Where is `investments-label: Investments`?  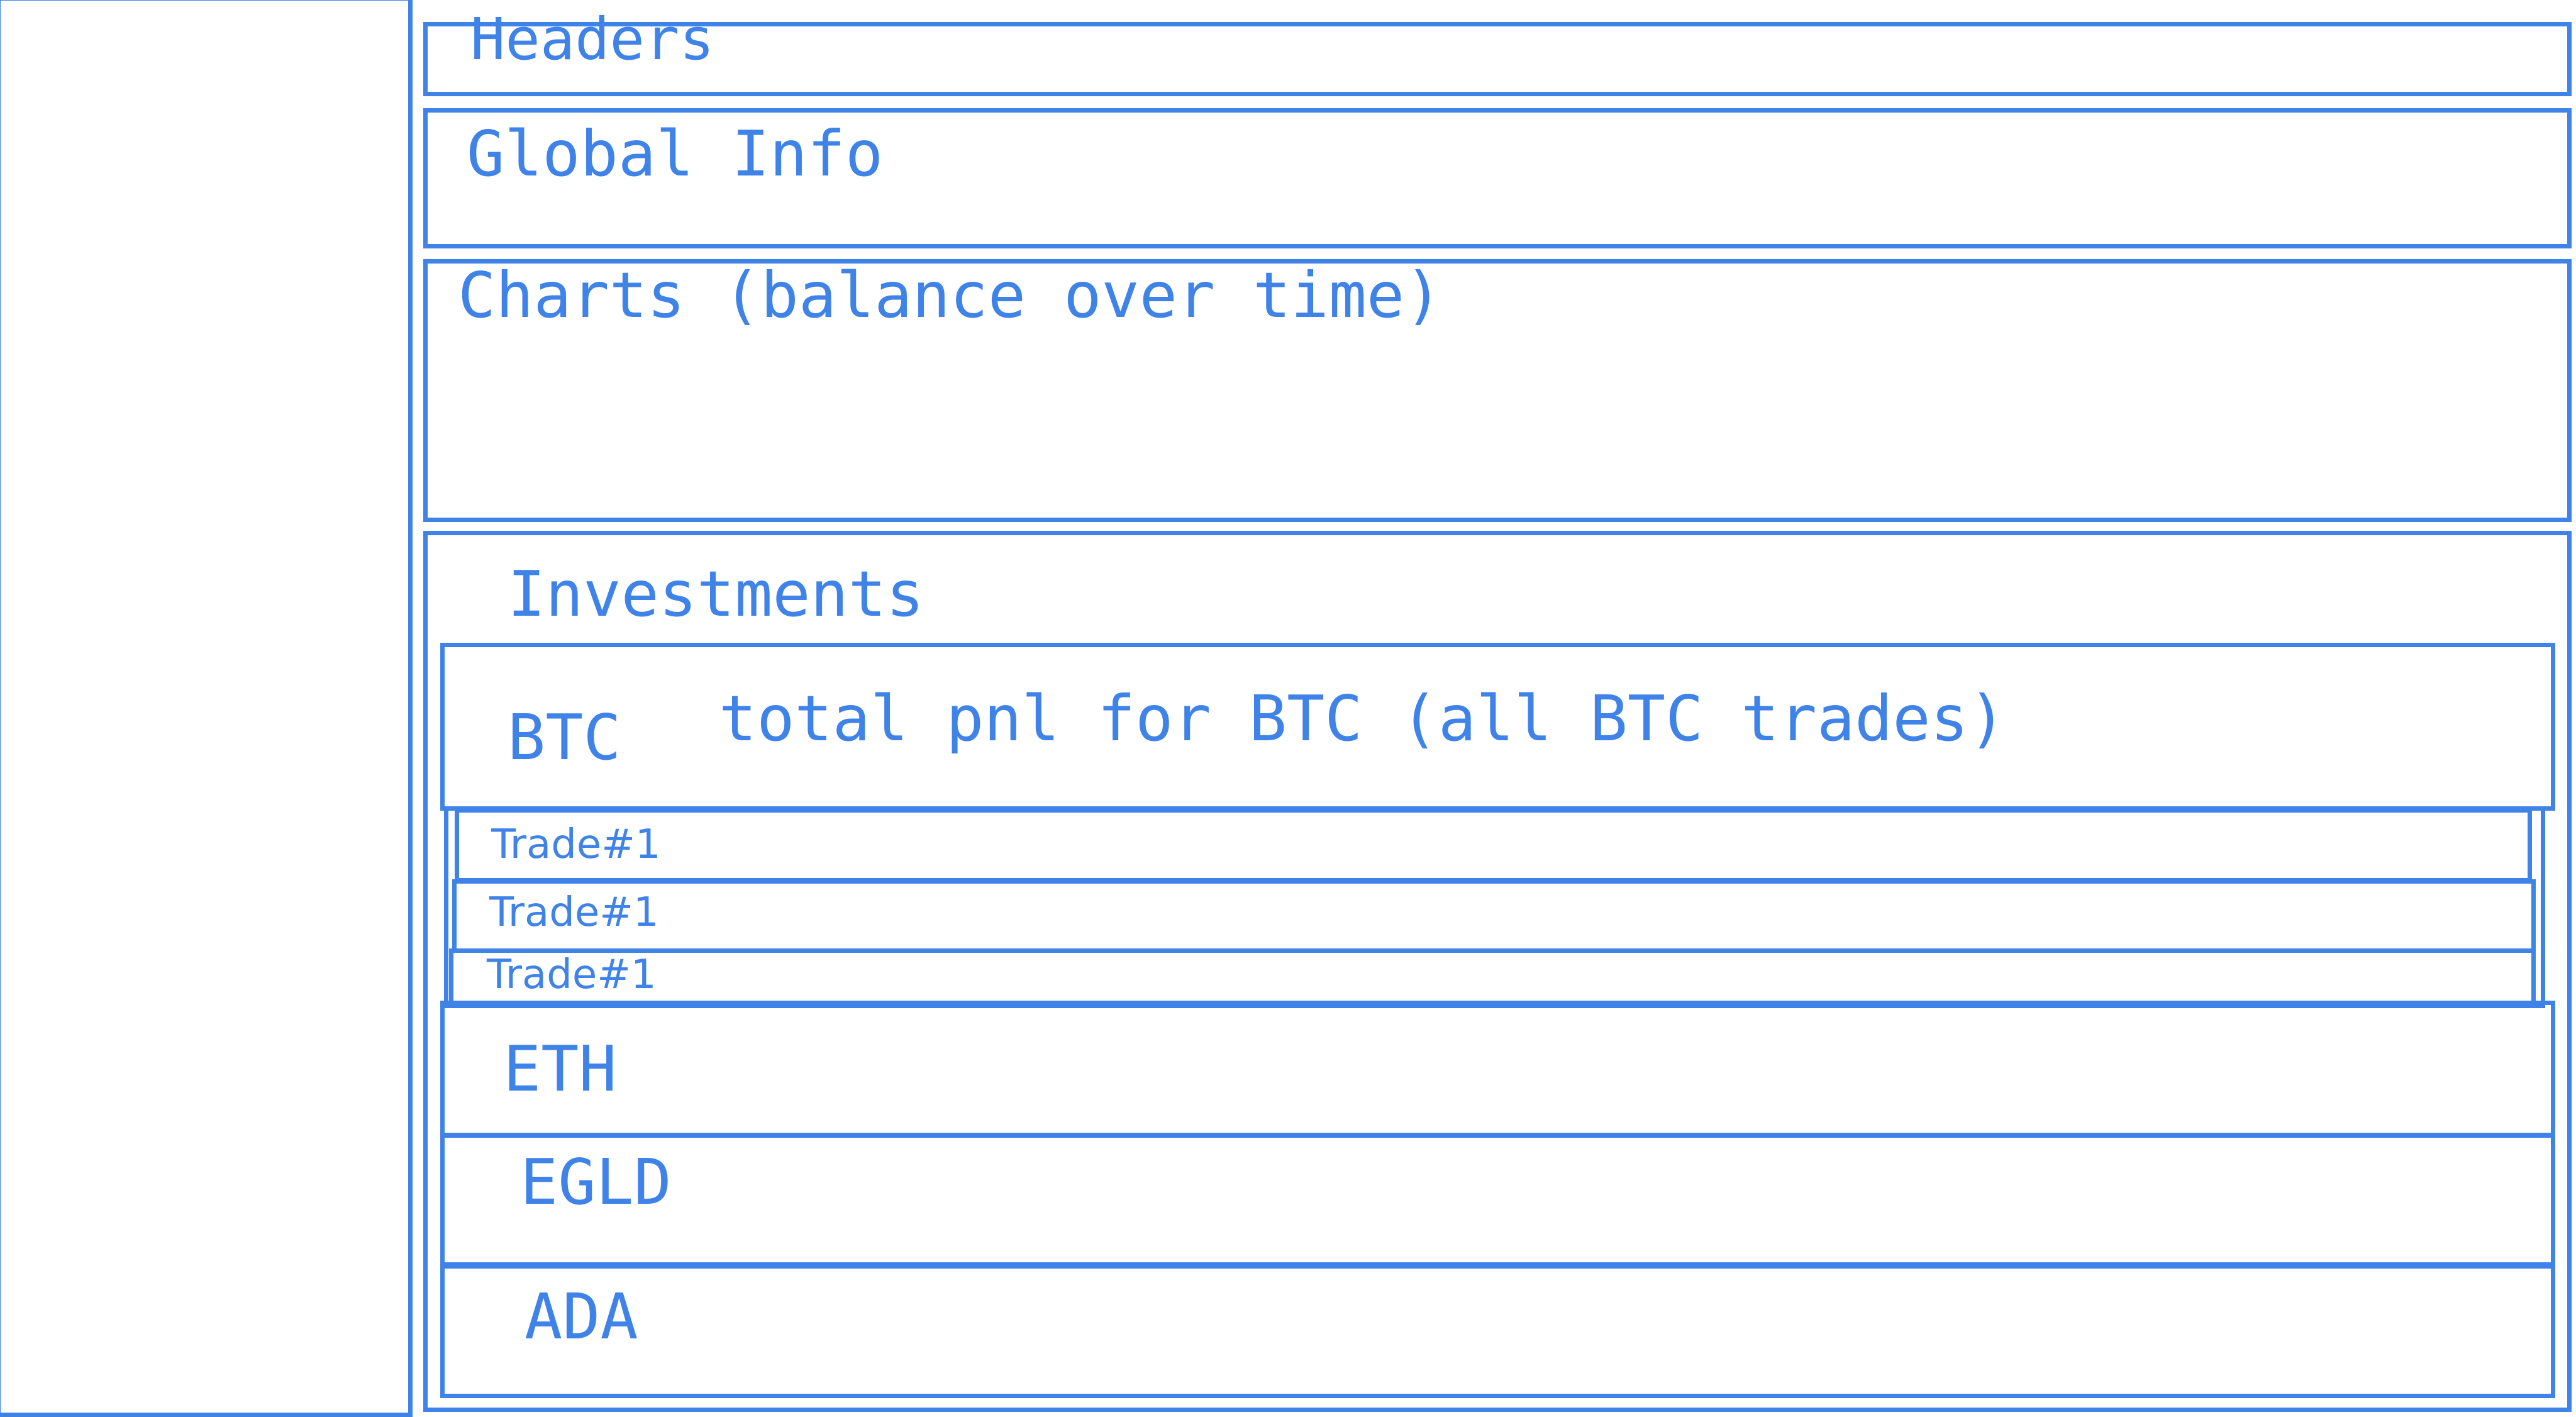 investments-label: Investments is located at coordinates (716, 594).